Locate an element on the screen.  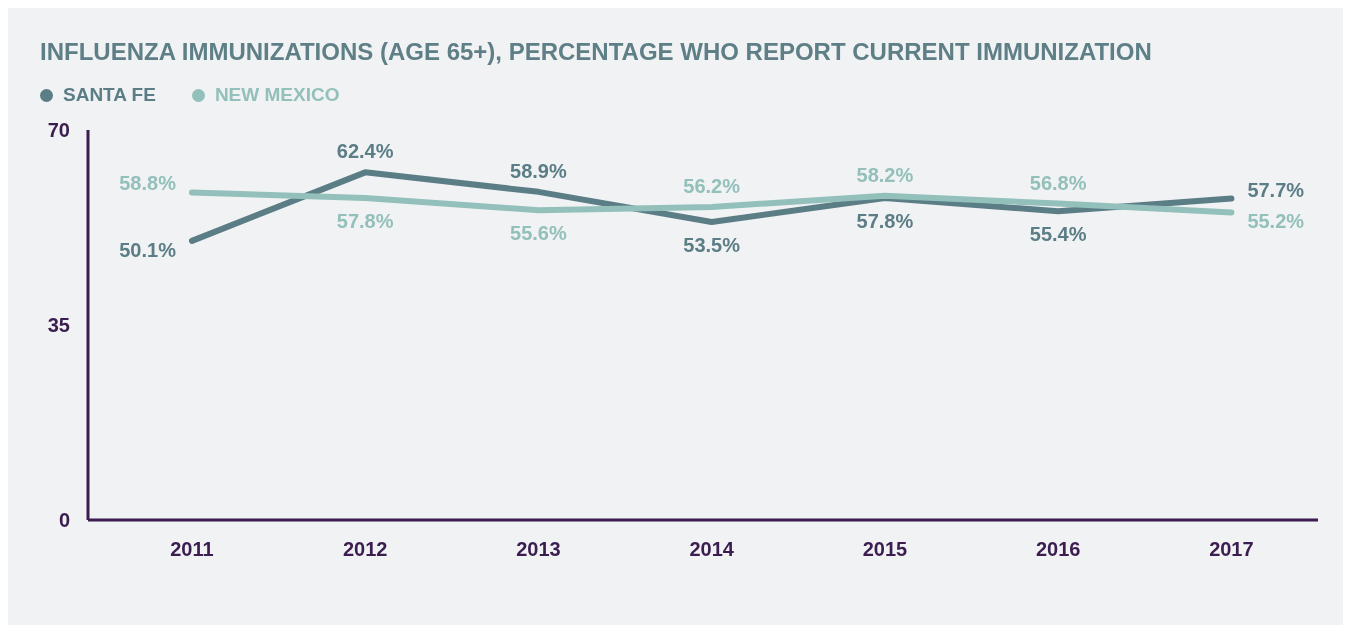
x-tick-label: 2012 is located at coordinates (365, 549).